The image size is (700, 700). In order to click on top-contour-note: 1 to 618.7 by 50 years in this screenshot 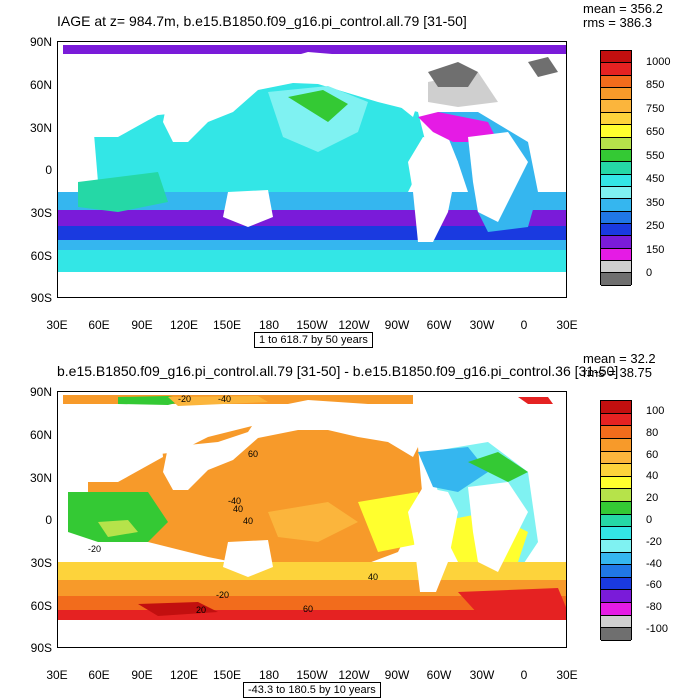, I will do `click(313, 340)`.